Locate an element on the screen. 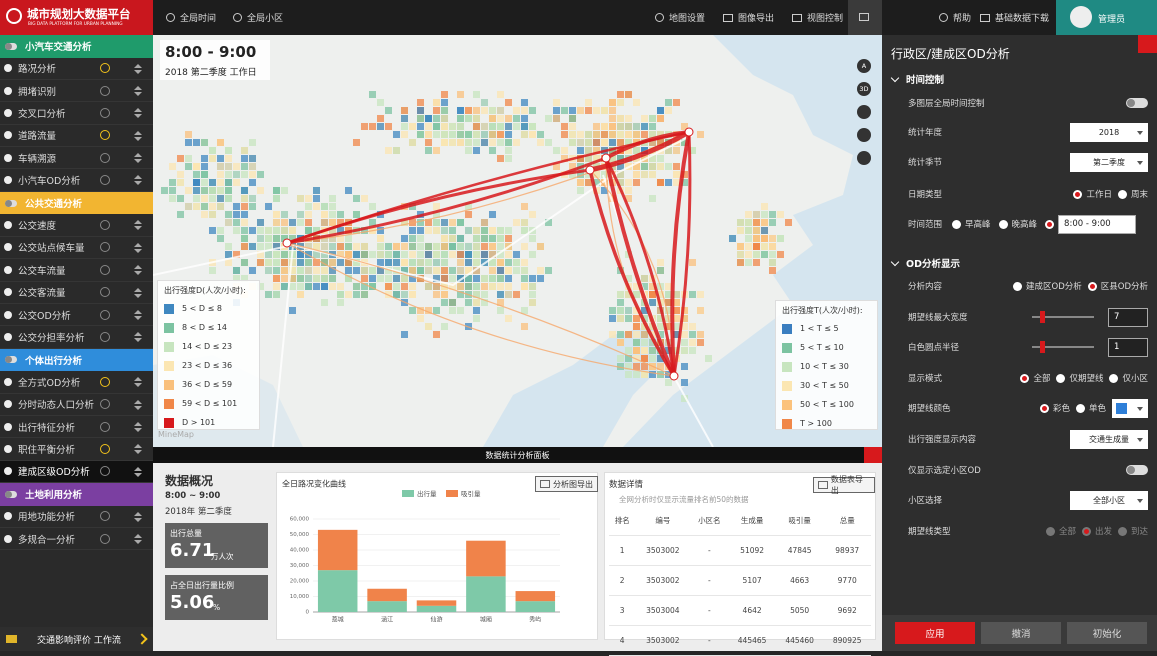  group-header: 公共交通分析 is located at coordinates (76, 203).